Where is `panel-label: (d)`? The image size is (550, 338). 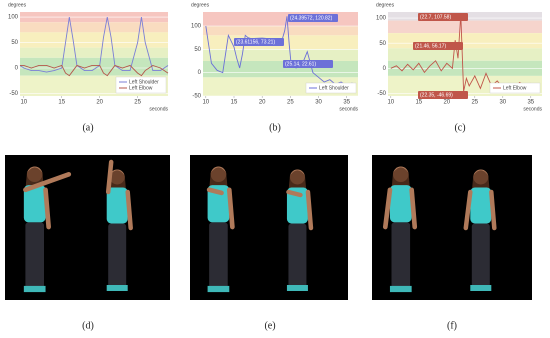 panel-label: (d) is located at coordinates (88, 325).